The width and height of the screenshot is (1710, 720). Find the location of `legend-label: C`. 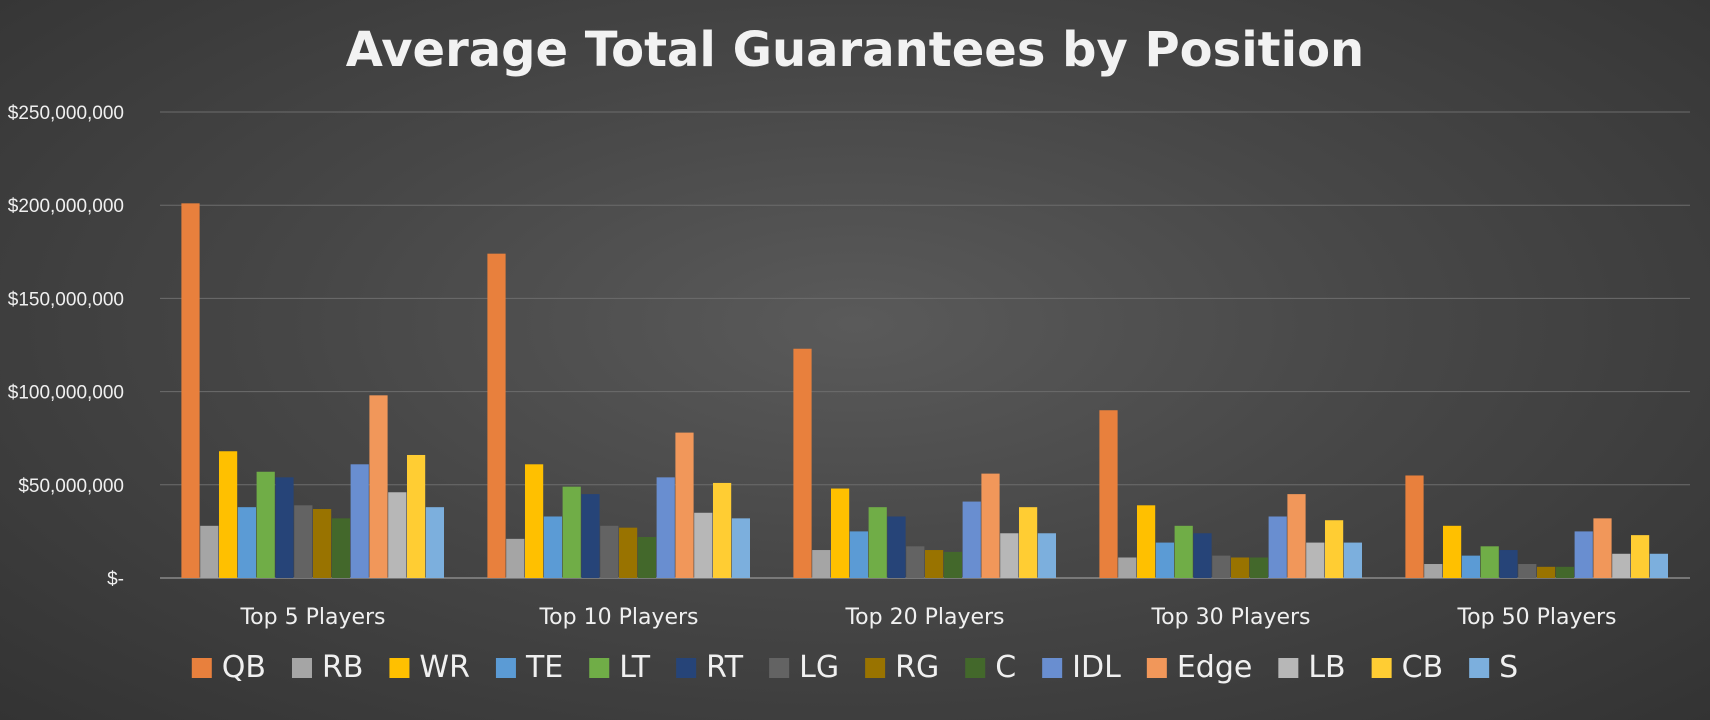

legend-label: C is located at coordinates (1005, 667).